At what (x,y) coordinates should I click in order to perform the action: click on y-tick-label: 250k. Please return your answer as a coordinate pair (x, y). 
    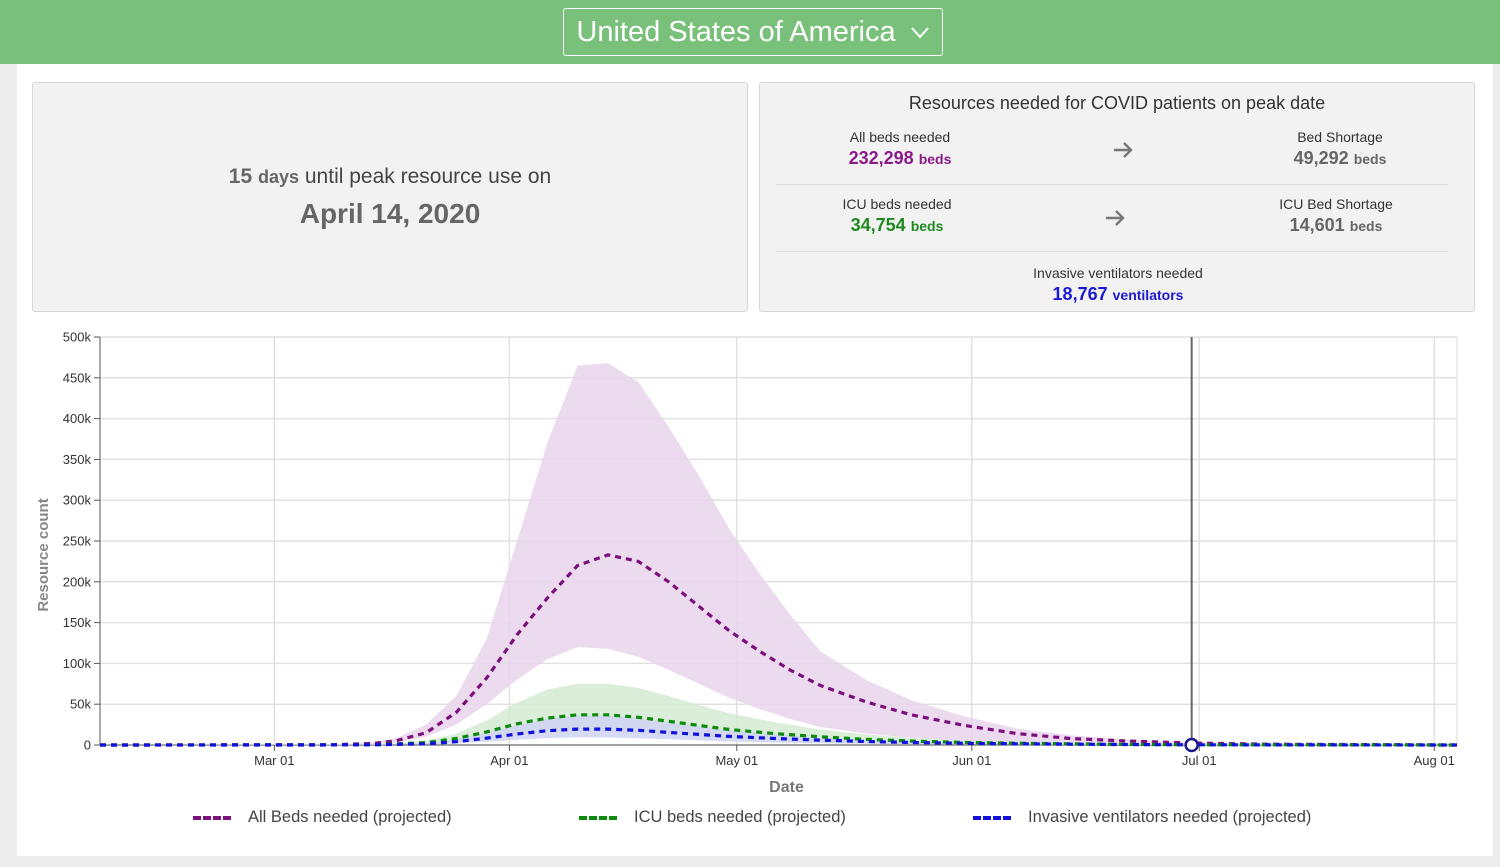
    Looking at the image, I should click on (77, 541).